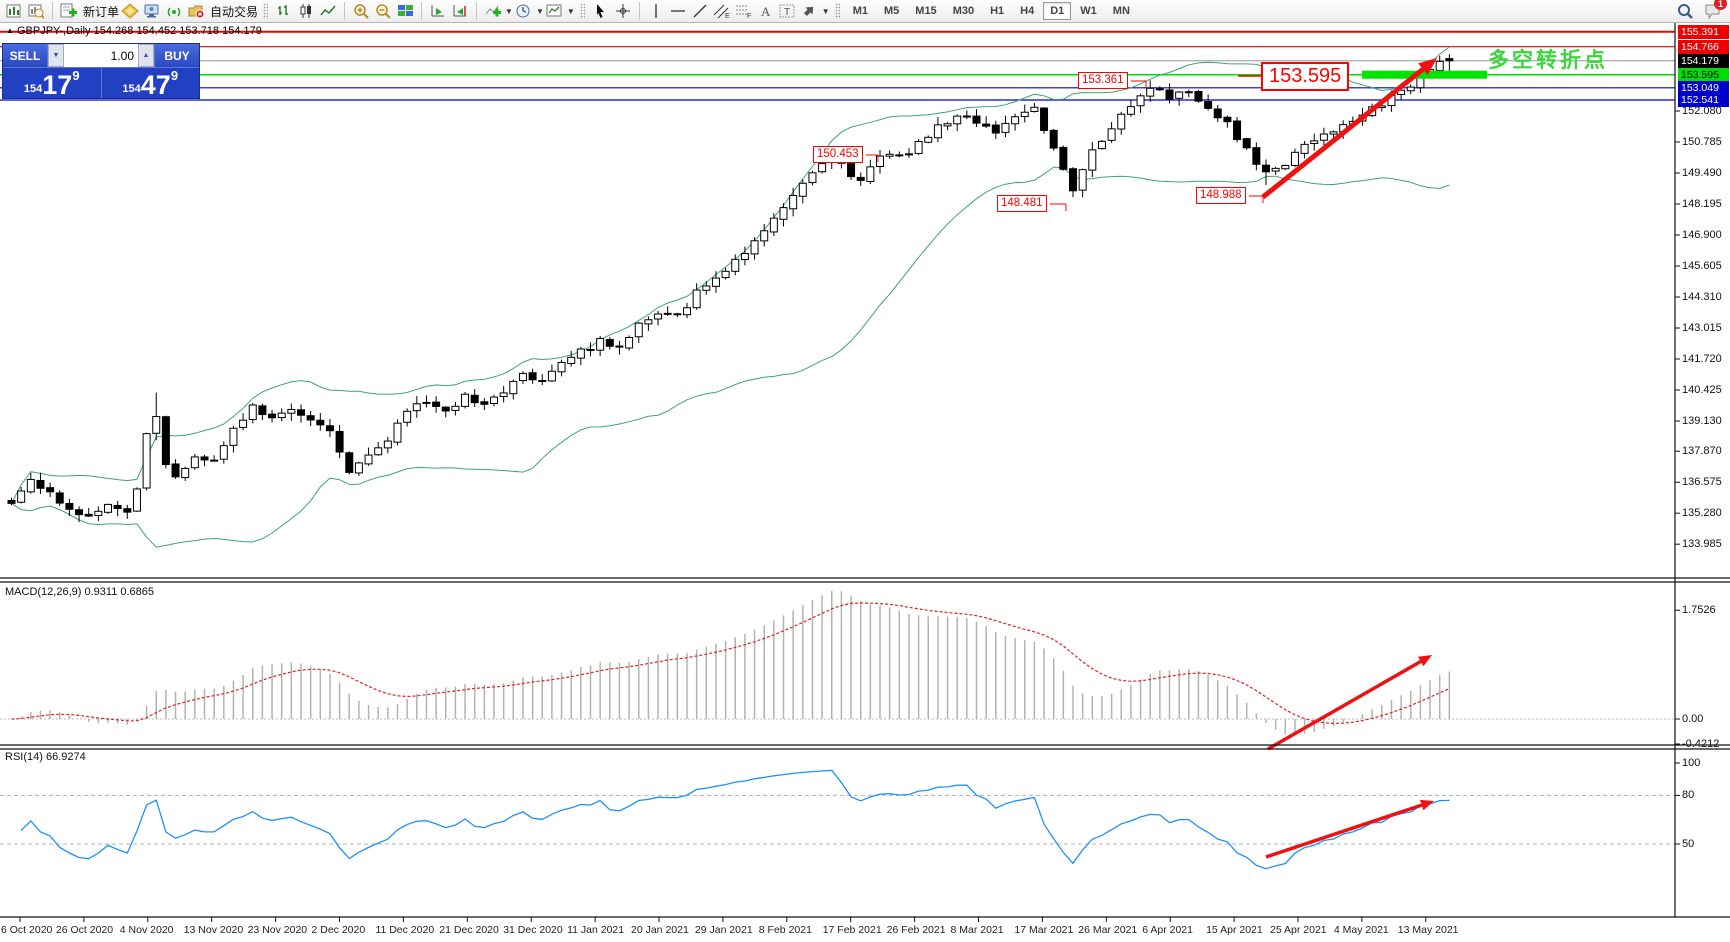  I want to click on bar-chart-mode-icon, so click(284, 11).